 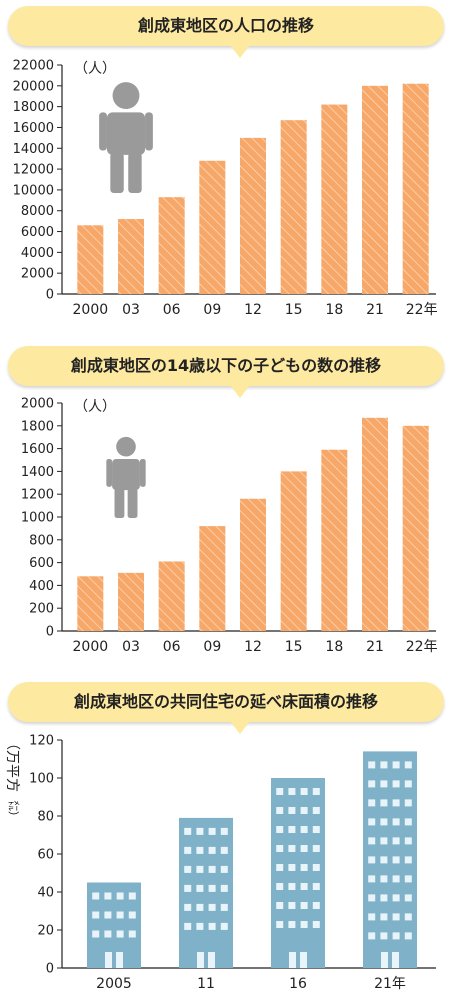 What do you see at coordinates (12, 764) in the screenshot?
I see `unit-main: （万平方` at bounding box center [12, 764].